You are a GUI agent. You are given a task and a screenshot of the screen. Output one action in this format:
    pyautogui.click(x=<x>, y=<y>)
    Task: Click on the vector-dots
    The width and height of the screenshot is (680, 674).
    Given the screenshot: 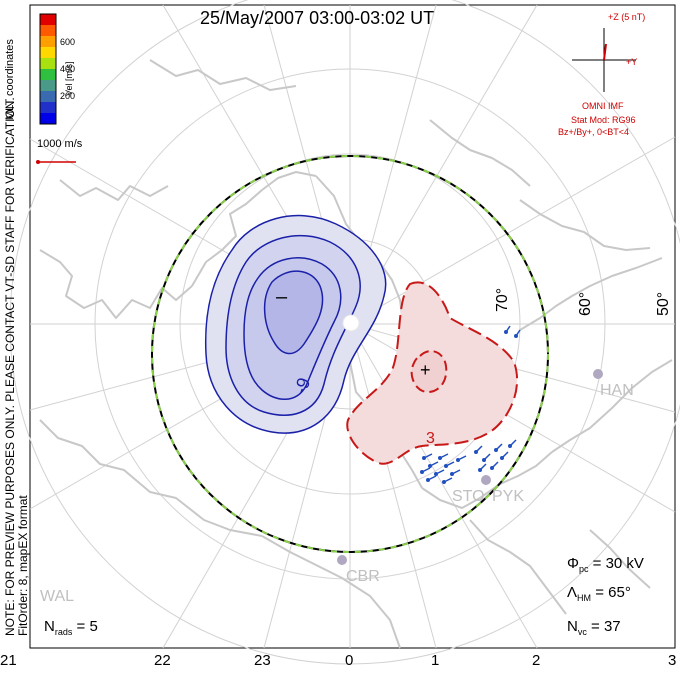 What is the action you would take?
    pyautogui.click(x=469, y=407)
    